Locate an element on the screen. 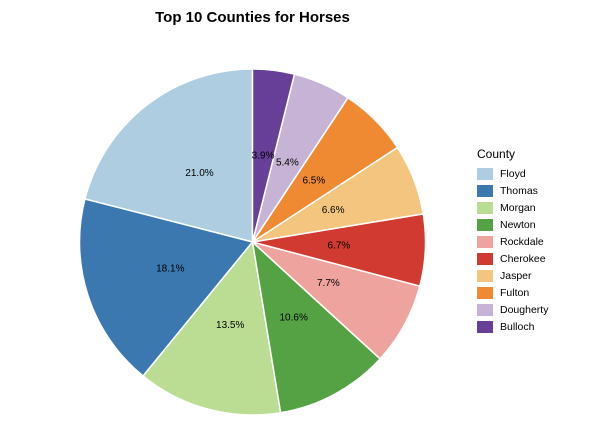 This screenshot has height=440, width=600. legend-label: Dougherty is located at coordinates (524, 309).